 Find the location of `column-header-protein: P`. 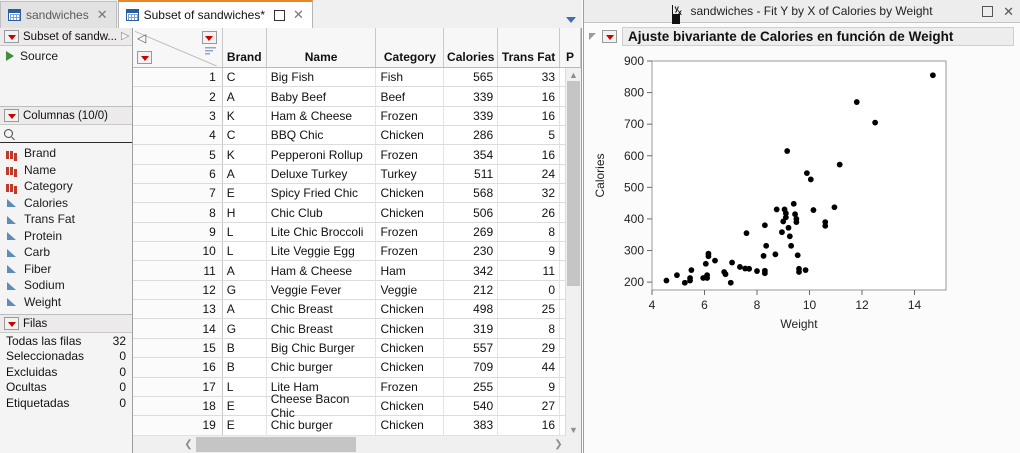

column-header-protein: P is located at coordinates (570, 47).